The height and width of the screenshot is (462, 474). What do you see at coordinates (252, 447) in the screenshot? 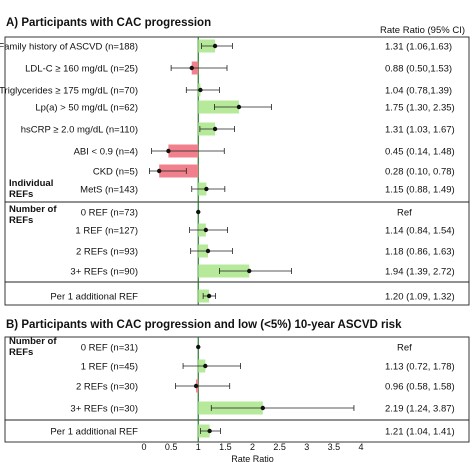
I see `x-tick-label-4: 2` at bounding box center [252, 447].